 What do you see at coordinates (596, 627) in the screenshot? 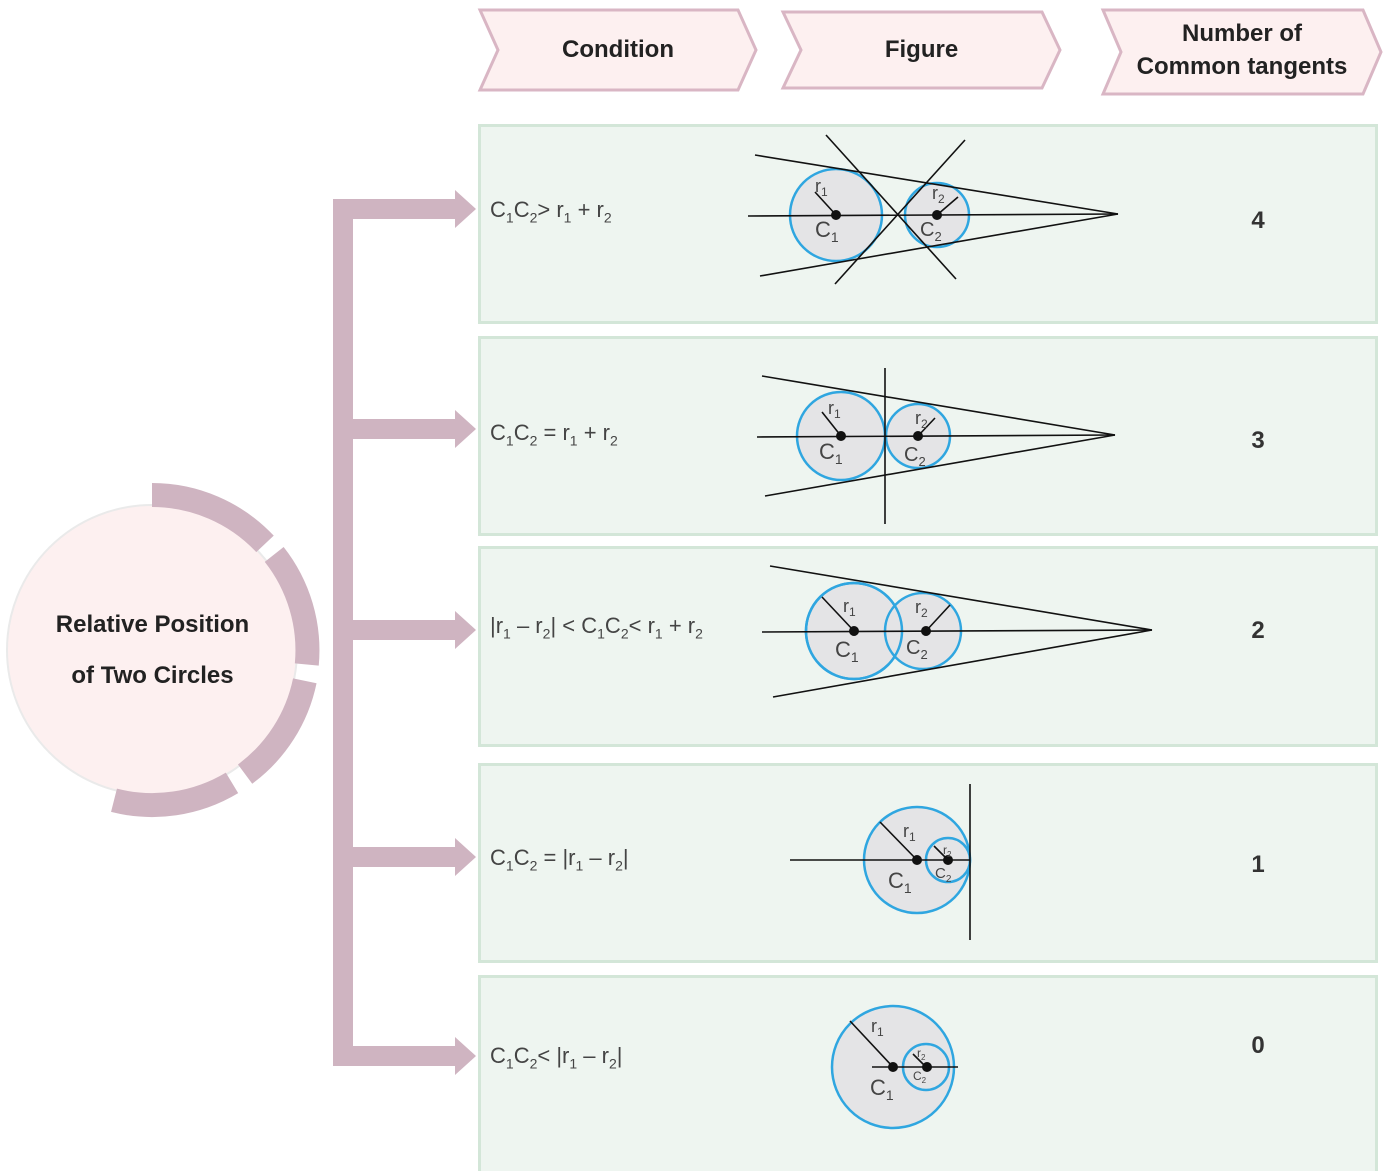
I see `condition-row-3: |r1 – r2| < C1C2< r1 + r2` at bounding box center [596, 627].